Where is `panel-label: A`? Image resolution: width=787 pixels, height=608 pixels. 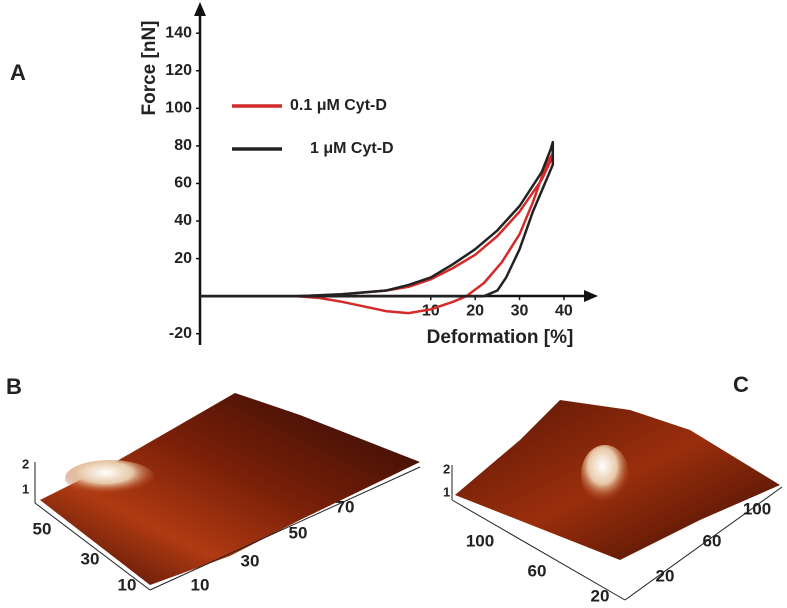
panel-label: A is located at coordinates (18, 72).